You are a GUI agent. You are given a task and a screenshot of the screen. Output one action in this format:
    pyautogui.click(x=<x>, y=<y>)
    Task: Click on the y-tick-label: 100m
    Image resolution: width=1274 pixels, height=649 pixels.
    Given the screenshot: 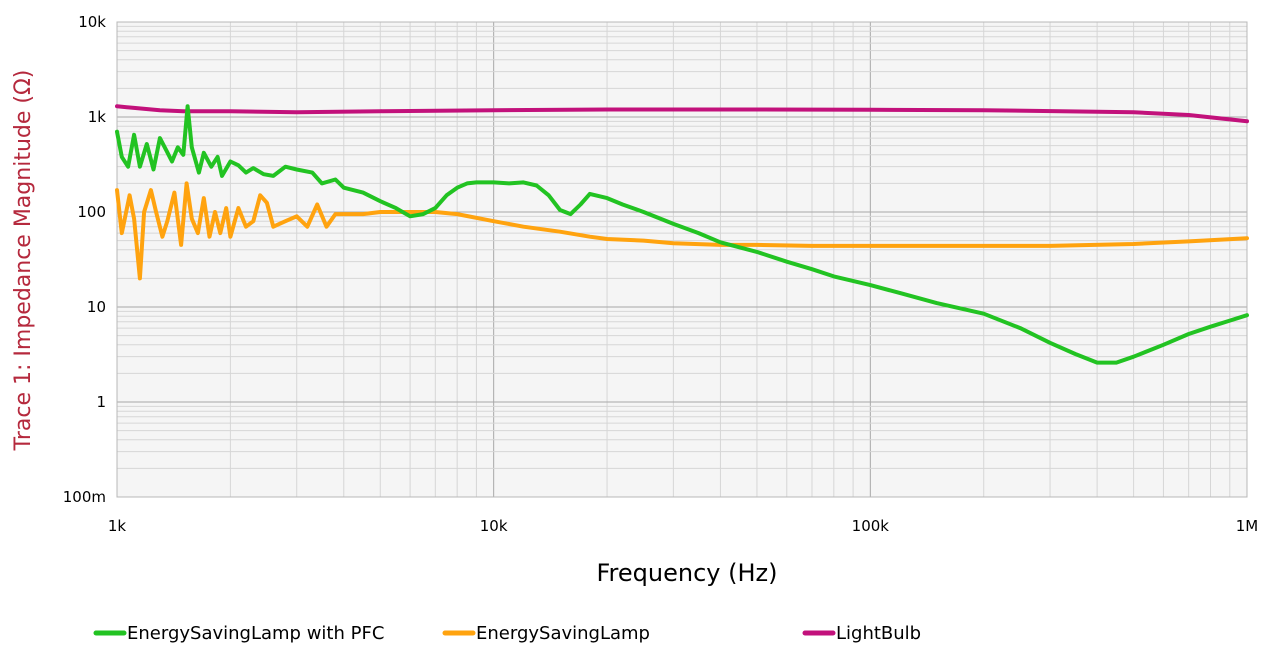 What is the action you would take?
    pyautogui.click(x=84, y=497)
    